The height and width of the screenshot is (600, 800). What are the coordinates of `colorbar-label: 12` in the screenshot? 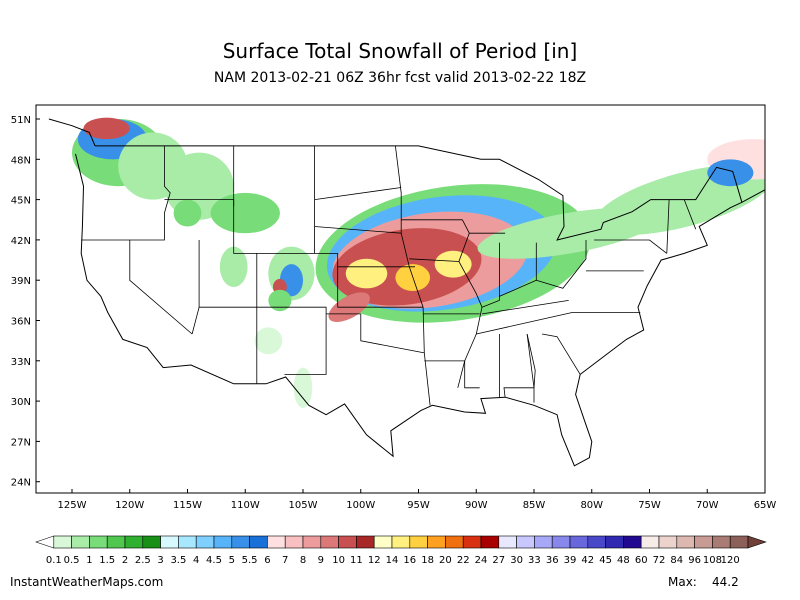 It's located at (374, 560).